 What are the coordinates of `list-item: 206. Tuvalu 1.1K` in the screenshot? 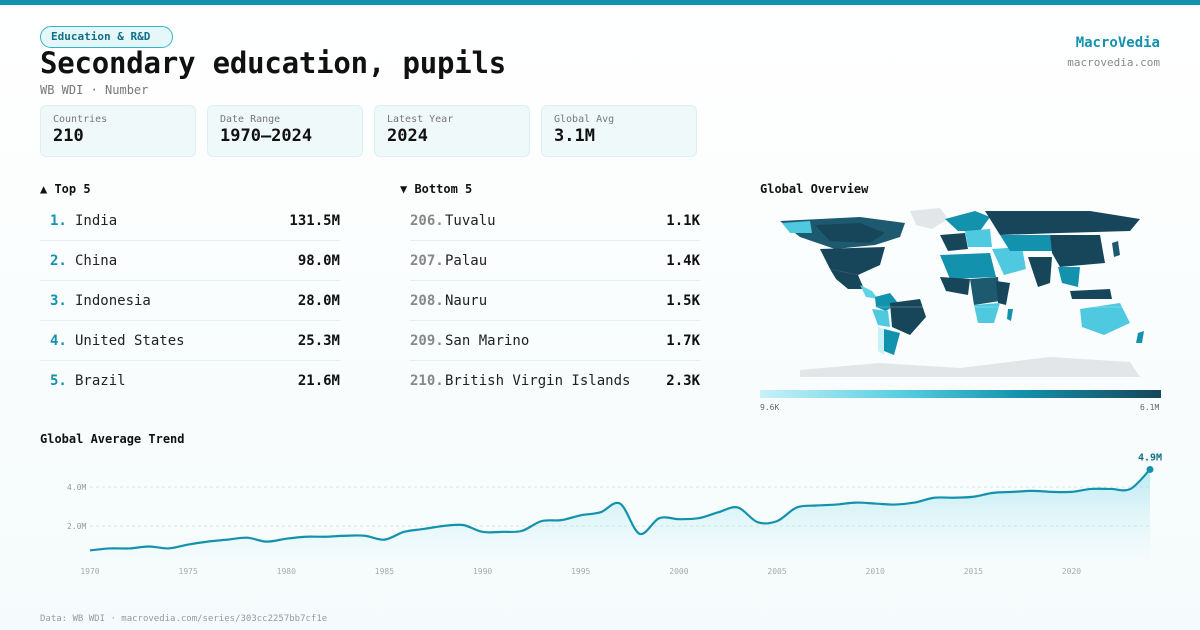 It's located at (555, 221).